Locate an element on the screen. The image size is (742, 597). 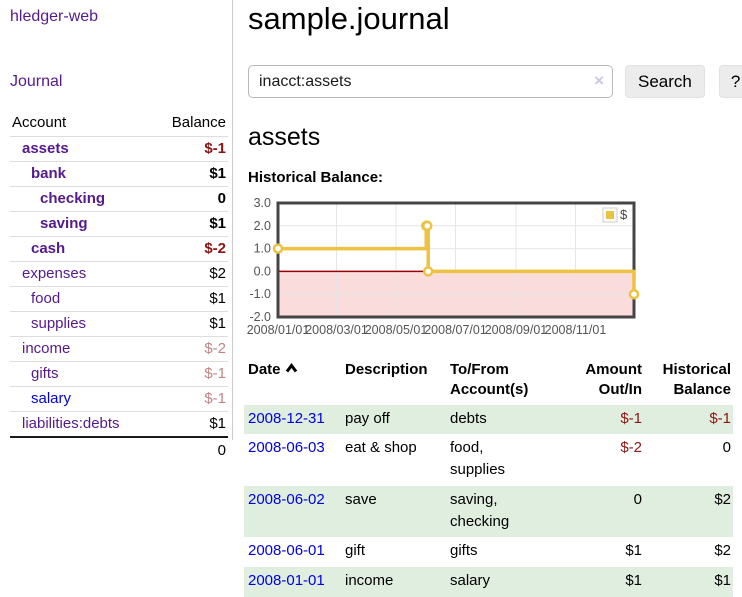
sidebar-account-link-expenses: expenses is located at coordinates (54, 273).